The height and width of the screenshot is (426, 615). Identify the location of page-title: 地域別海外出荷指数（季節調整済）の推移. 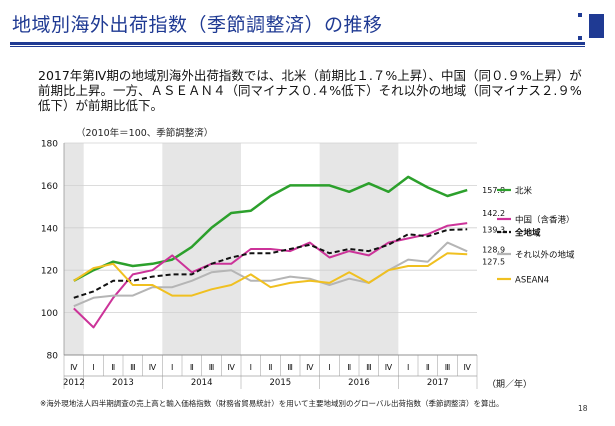
(197, 25).